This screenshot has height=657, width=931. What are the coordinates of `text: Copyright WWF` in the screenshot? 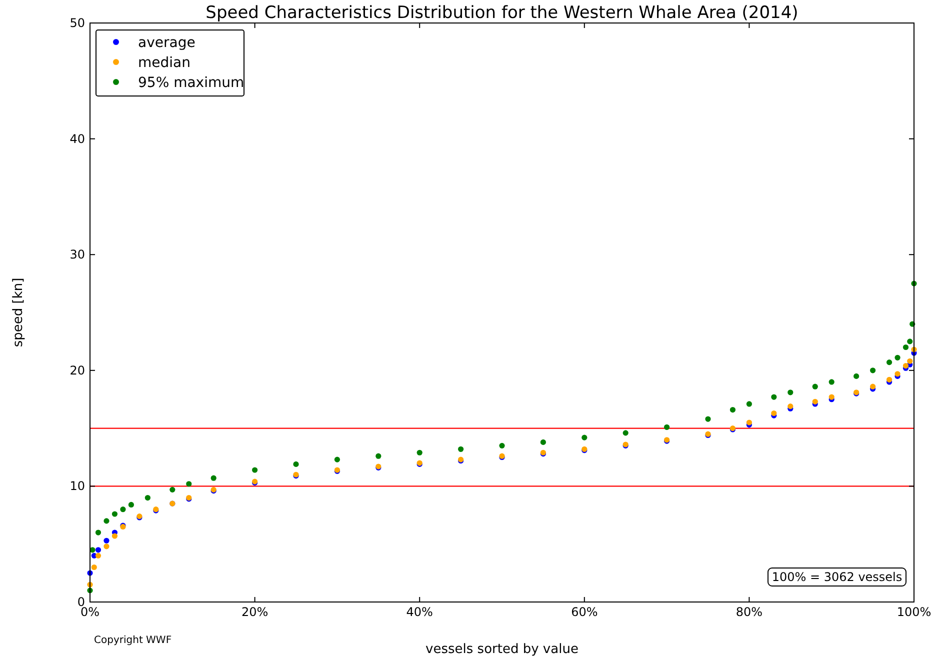 It's located at (133, 640).